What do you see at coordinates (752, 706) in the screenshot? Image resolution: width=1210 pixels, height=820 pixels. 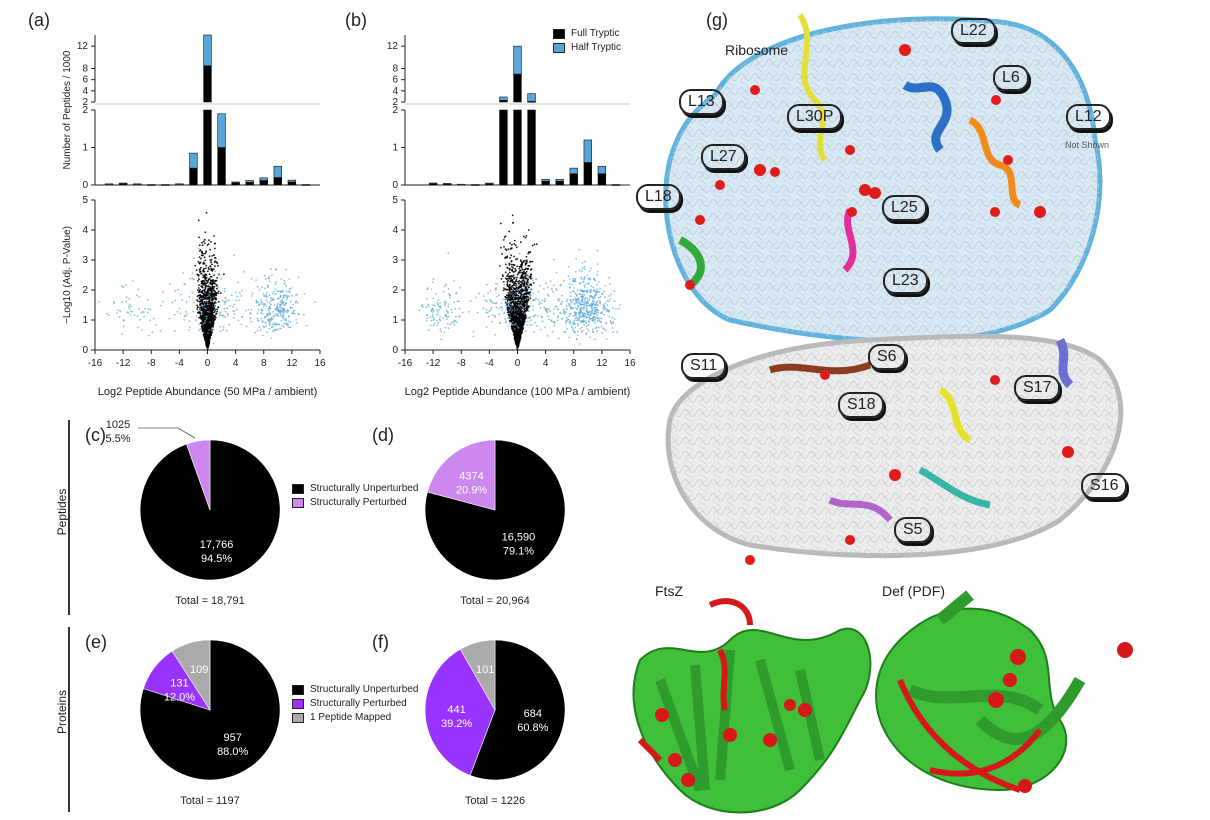 I see `ftsz-structure` at bounding box center [752, 706].